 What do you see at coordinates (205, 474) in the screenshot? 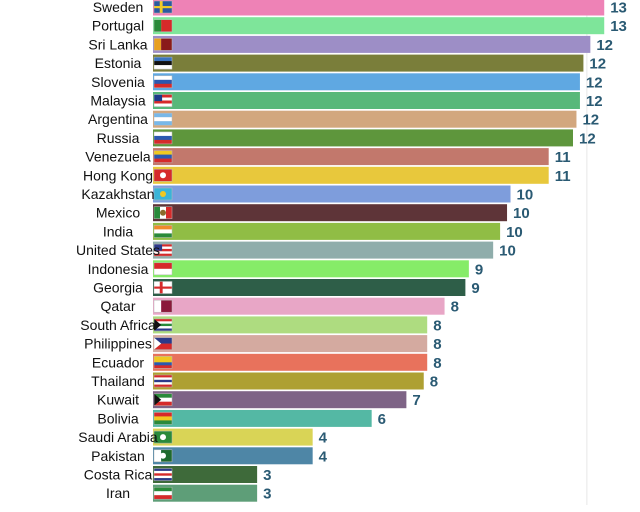
I see `bar-costa-rica` at bounding box center [205, 474].